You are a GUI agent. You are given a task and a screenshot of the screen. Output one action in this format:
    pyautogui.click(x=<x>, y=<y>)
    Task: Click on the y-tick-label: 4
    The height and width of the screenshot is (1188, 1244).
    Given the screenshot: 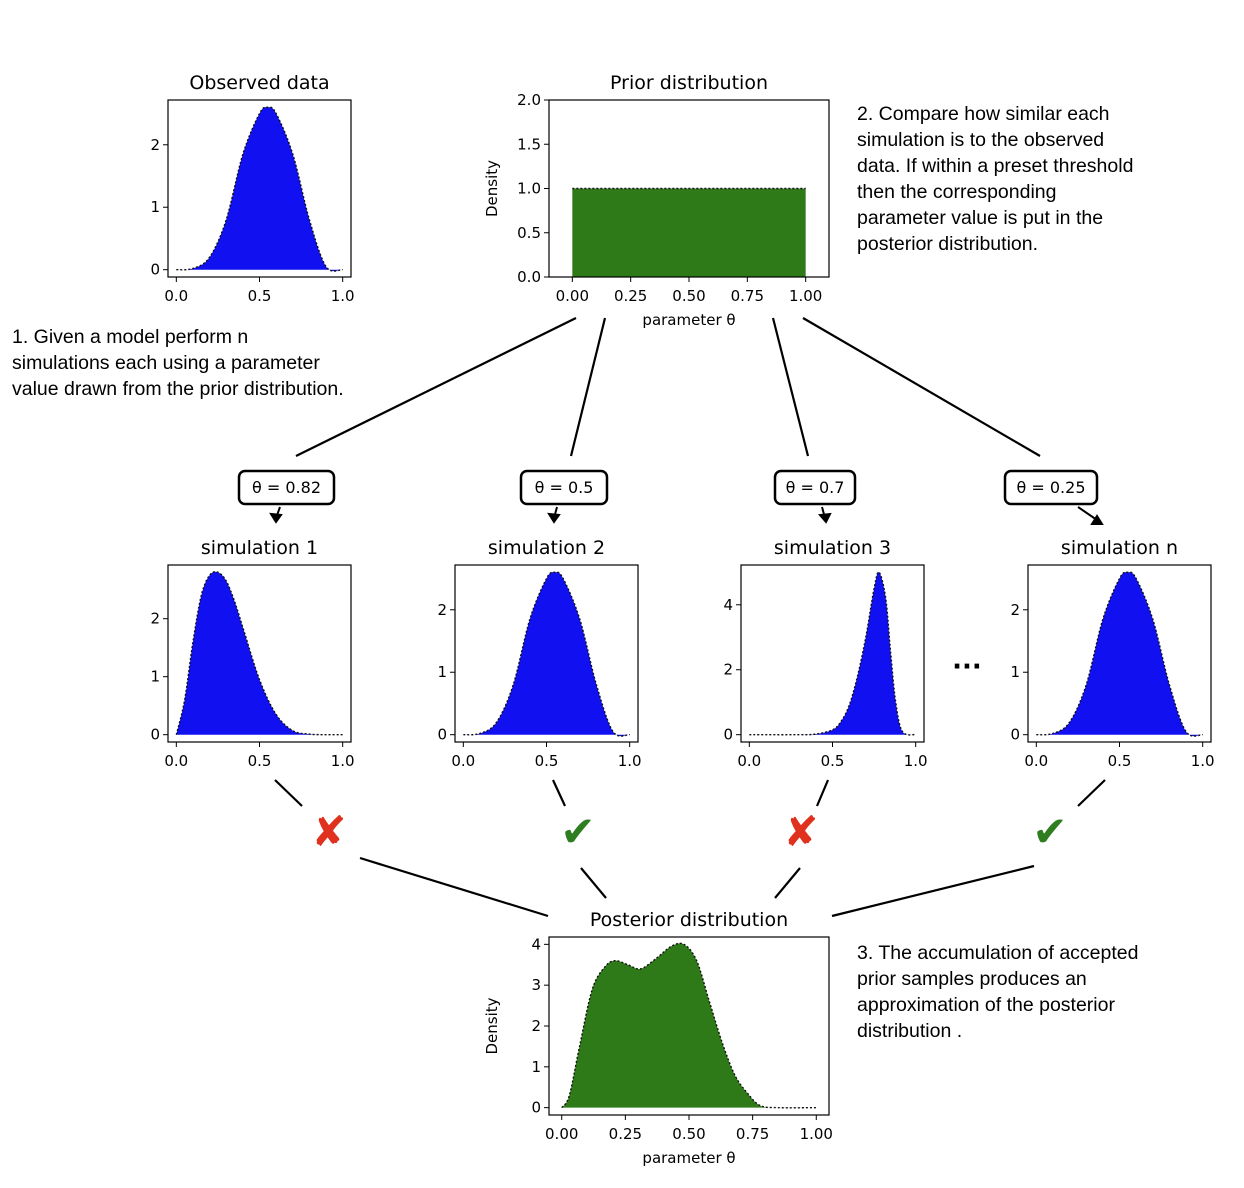 What is the action you would take?
    pyautogui.click(x=728, y=605)
    